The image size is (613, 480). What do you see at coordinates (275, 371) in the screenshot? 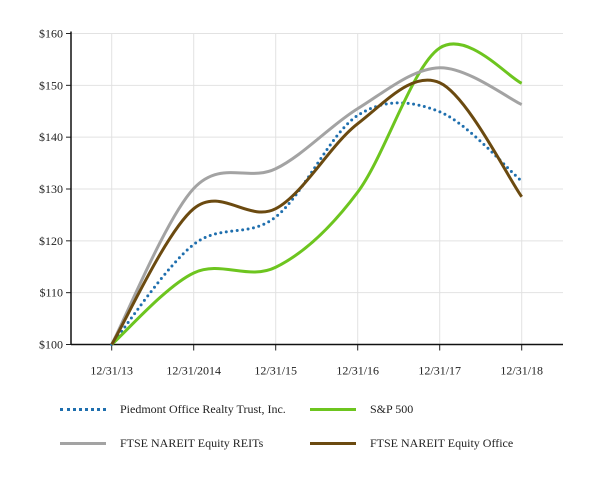
I see `x-tick-label: 12/31/15` at bounding box center [275, 371].